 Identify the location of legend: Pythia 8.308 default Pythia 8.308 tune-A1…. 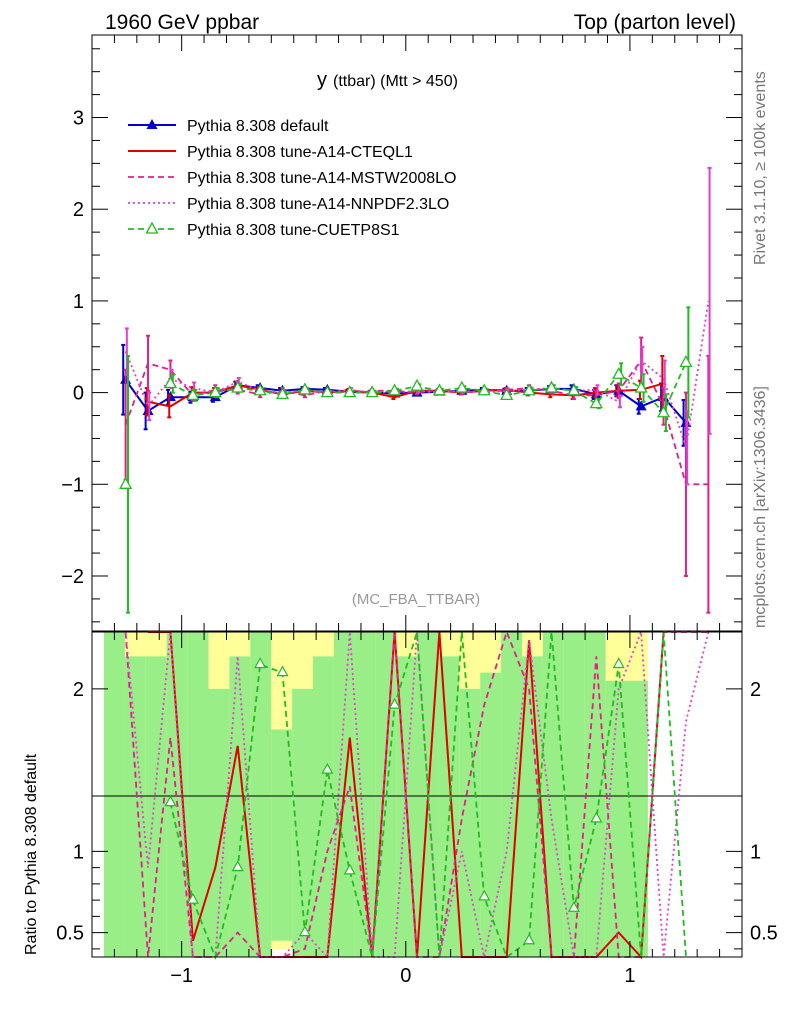
(292, 178).